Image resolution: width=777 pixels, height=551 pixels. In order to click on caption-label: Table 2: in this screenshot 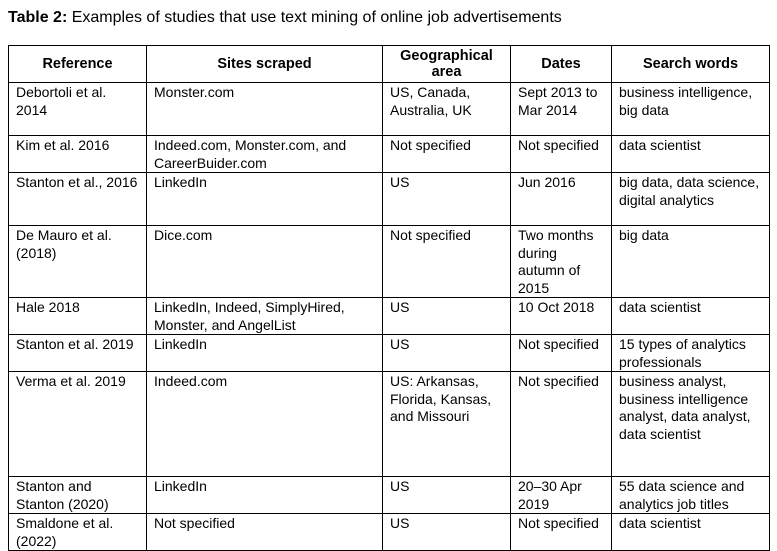, I will do `click(38, 17)`.